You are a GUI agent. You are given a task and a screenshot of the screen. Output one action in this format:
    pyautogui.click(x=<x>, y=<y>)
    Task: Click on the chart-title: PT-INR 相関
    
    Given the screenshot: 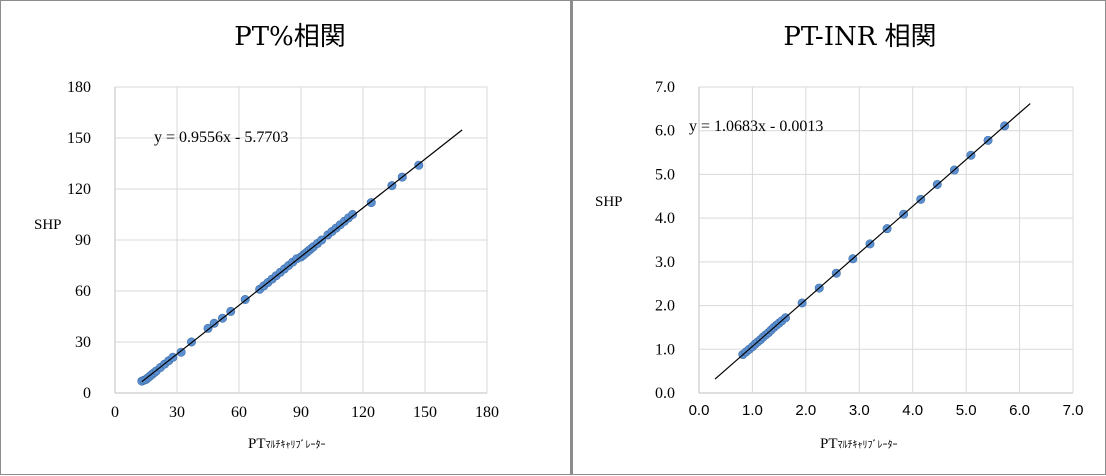 What is the action you would take?
    pyautogui.click(x=859, y=37)
    